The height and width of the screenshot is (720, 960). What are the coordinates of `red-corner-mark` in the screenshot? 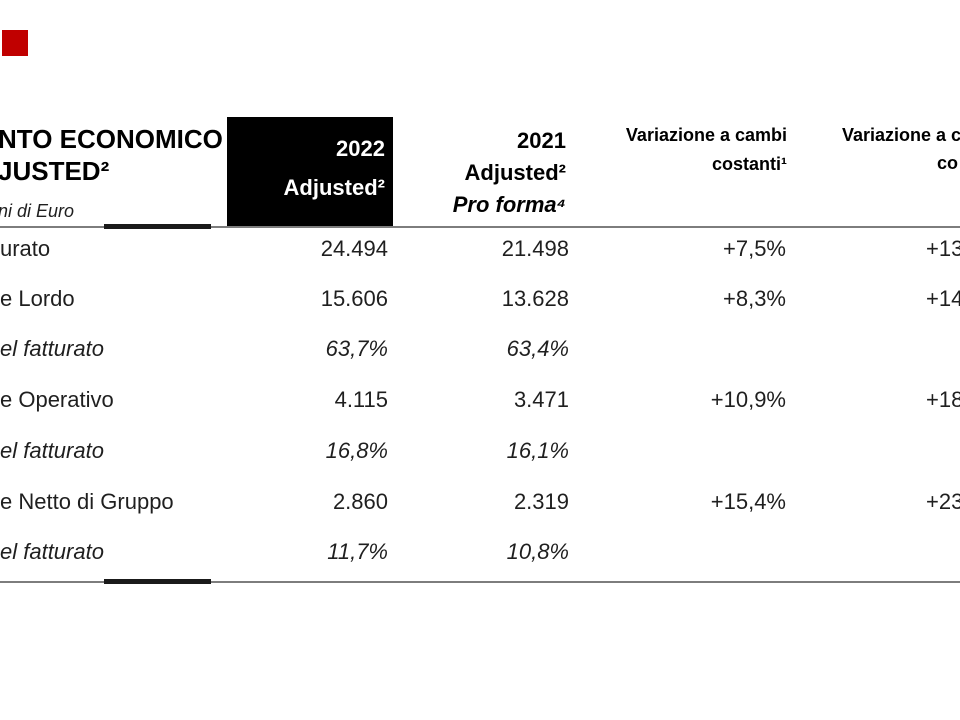 It's located at (15, 43).